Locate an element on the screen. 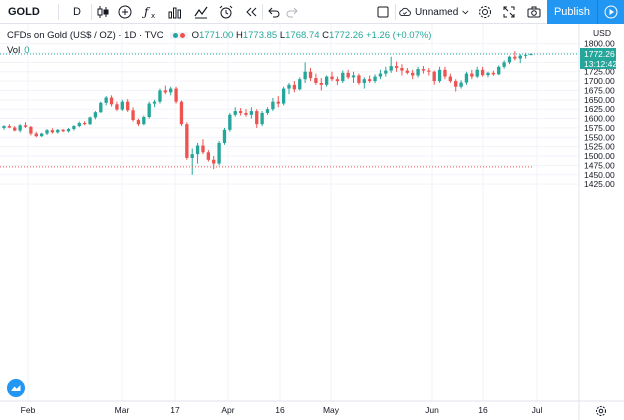 The width and height of the screenshot is (624, 420). chevron-down-icon is located at coordinates (465, 12).